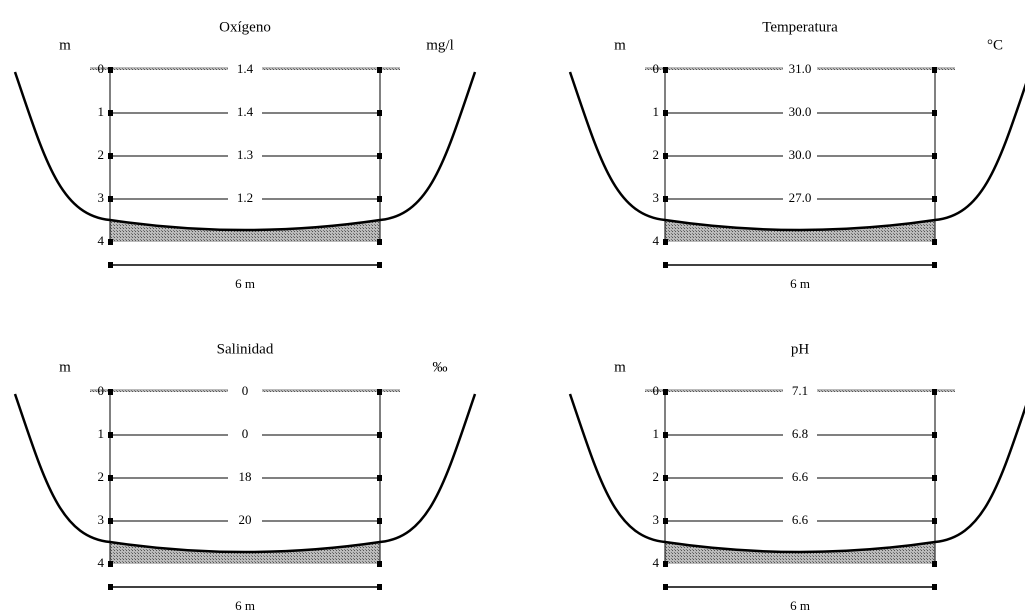  Describe the element at coordinates (245, 27) in the screenshot. I see `panel-title: Oxígeno` at that location.